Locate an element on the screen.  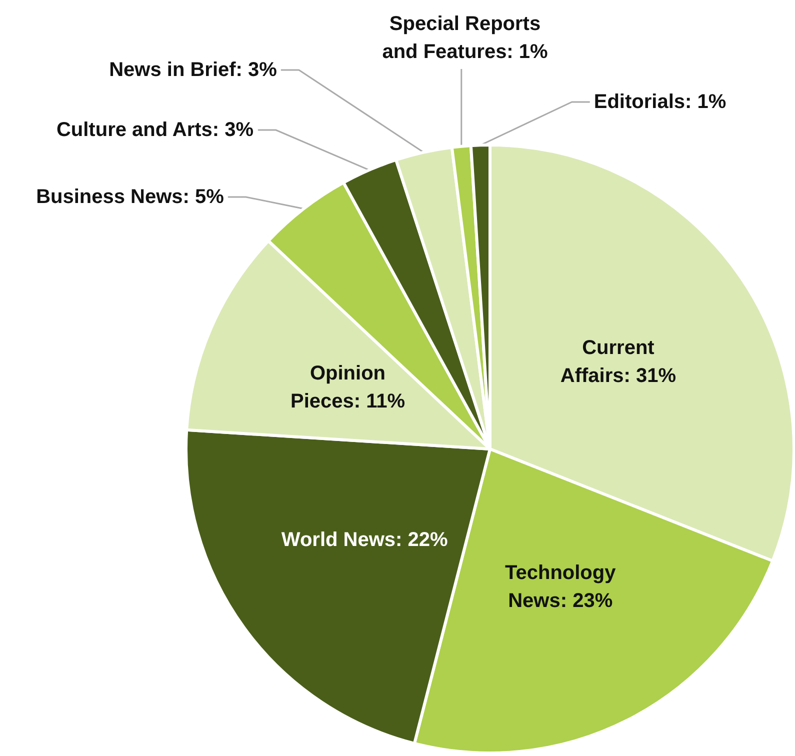
slice-label: News in Brief: 3% is located at coordinates (193, 70).